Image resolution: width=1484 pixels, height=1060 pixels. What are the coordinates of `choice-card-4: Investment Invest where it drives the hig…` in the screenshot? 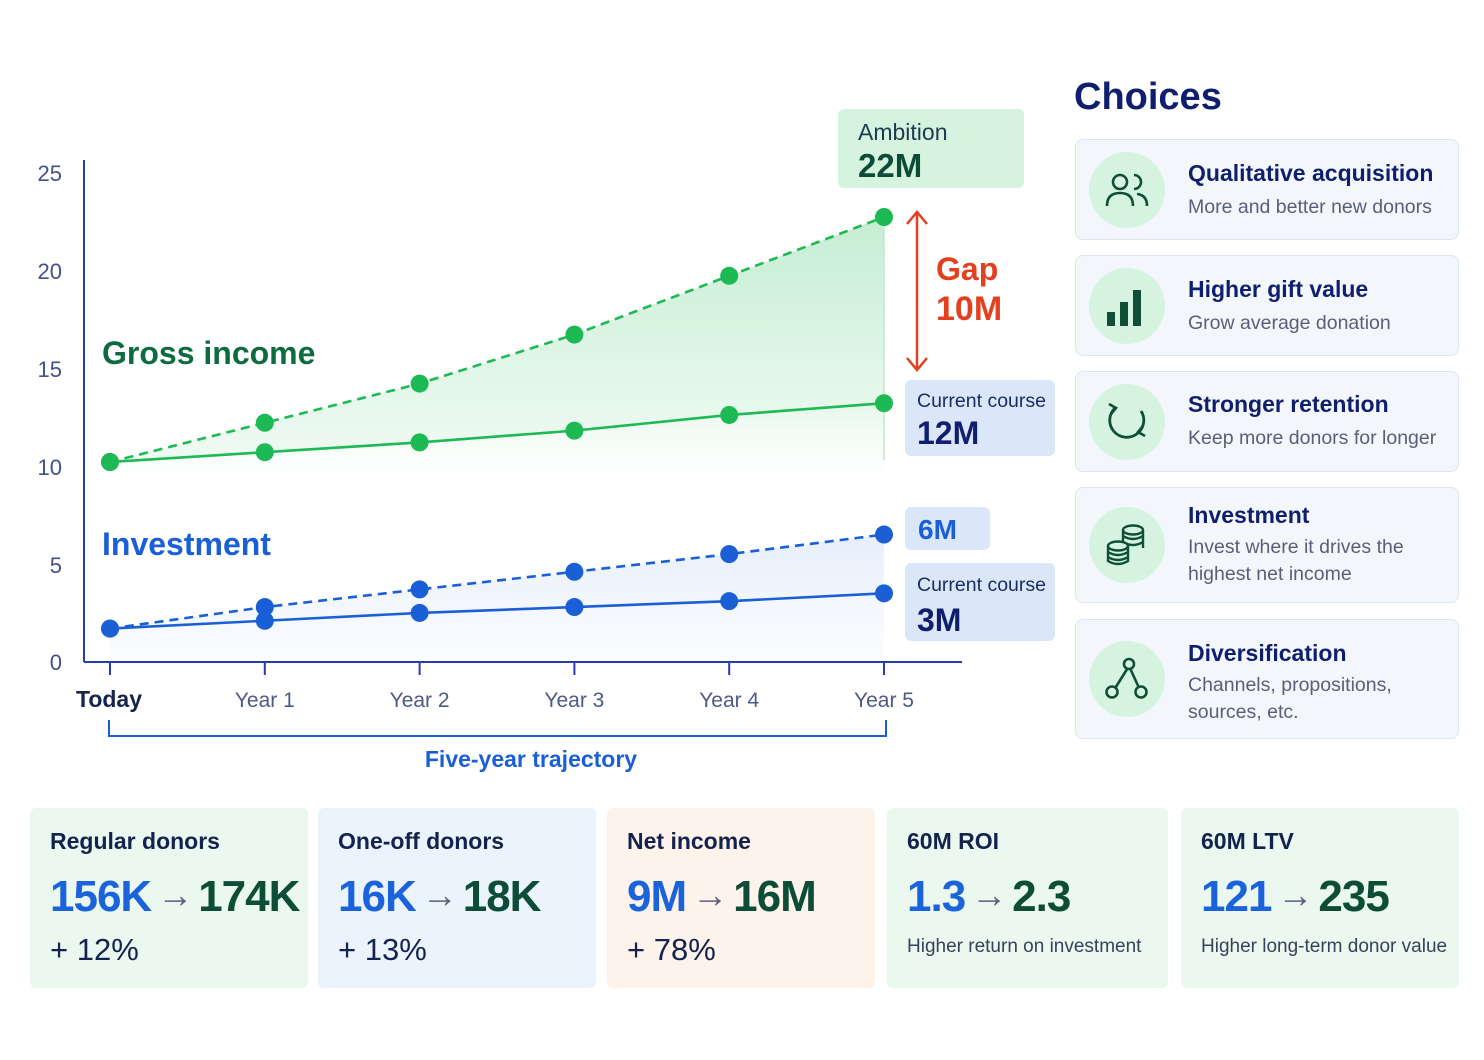 It's located at (1267, 545).